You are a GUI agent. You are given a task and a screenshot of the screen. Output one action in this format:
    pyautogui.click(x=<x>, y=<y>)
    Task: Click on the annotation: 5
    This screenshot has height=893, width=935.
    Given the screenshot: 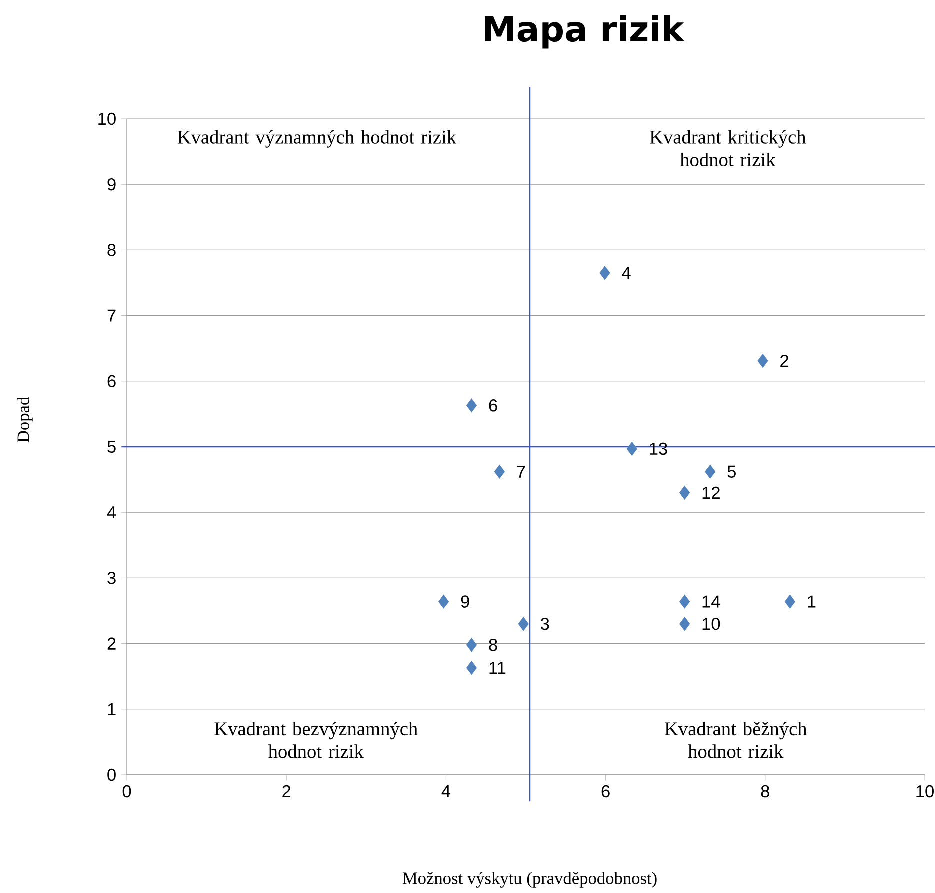 What is the action you would take?
    pyautogui.click(x=732, y=472)
    